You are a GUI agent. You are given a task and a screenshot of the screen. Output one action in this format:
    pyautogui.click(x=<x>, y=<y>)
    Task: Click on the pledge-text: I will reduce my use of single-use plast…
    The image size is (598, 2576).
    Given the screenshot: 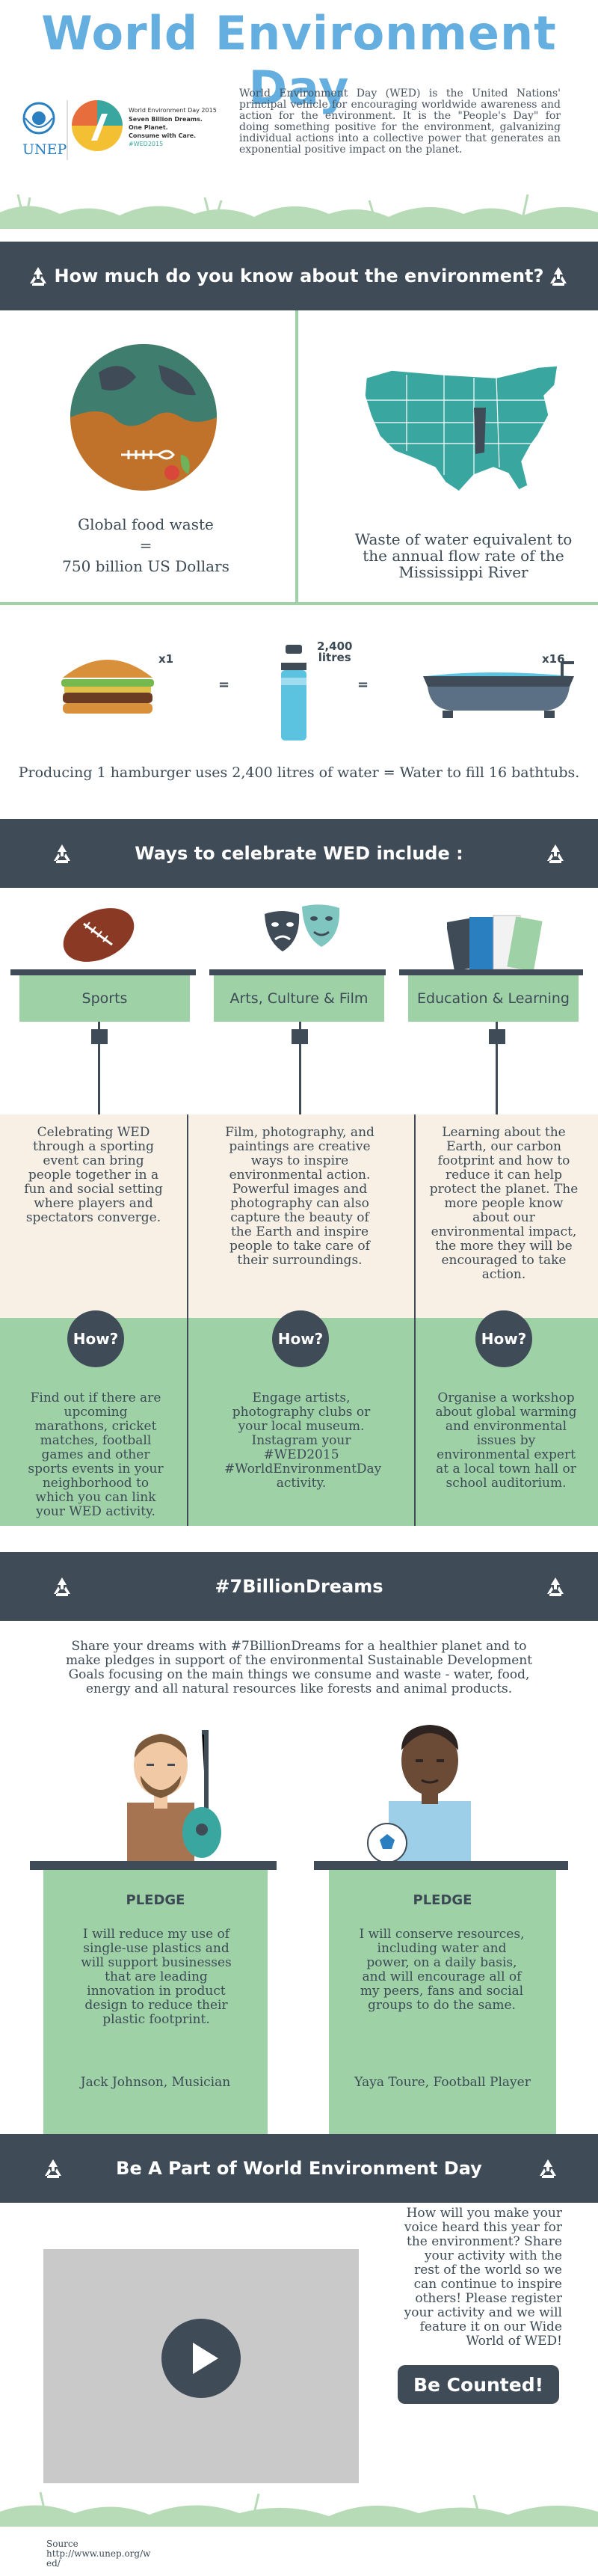 What is the action you would take?
    pyautogui.click(x=156, y=1977)
    